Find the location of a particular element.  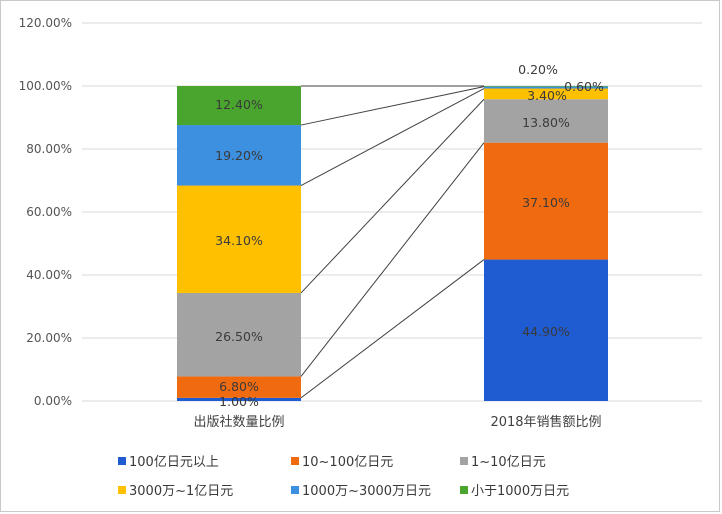

y-tick-label: 20.00% is located at coordinates (49, 338).